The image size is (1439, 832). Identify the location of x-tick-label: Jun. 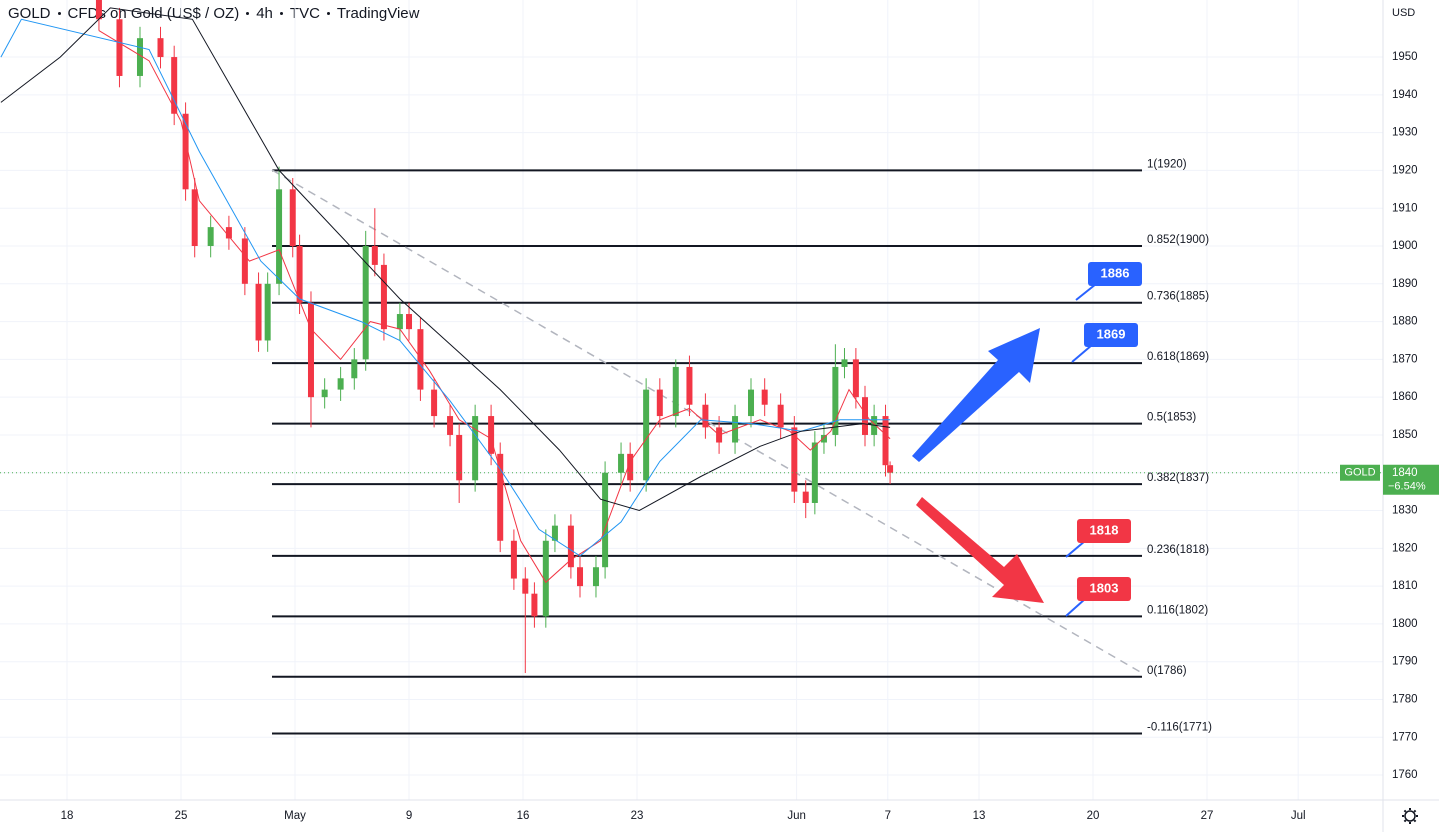
(796, 816).